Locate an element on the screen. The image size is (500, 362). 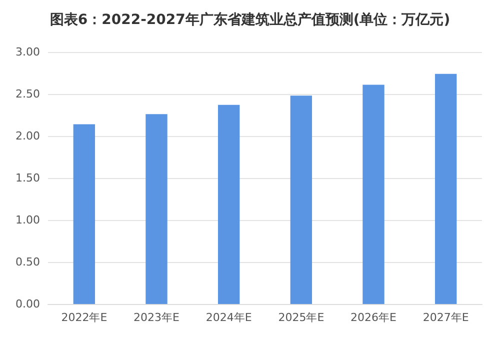
x-tick-label: 2024年E is located at coordinates (229, 317).